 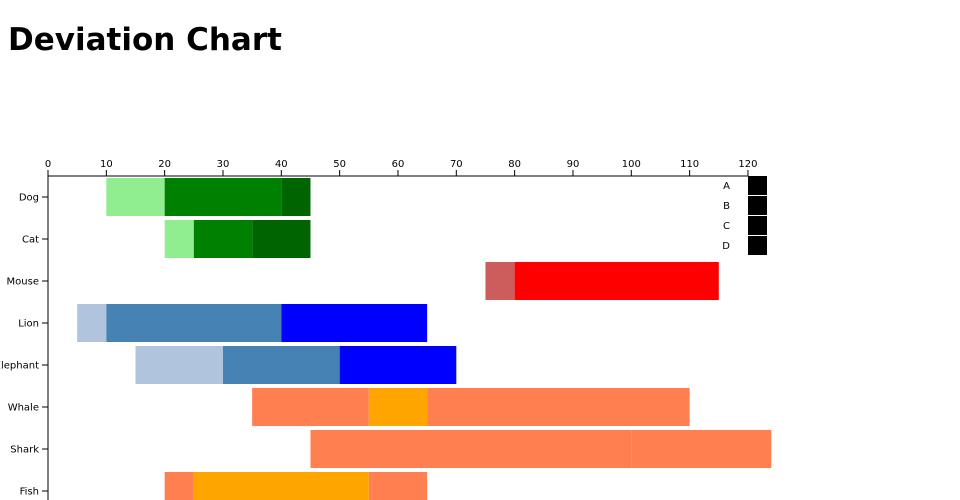 What do you see at coordinates (726, 206) in the screenshot?
I see `legend-label: B` at bounding box center [726, 206].